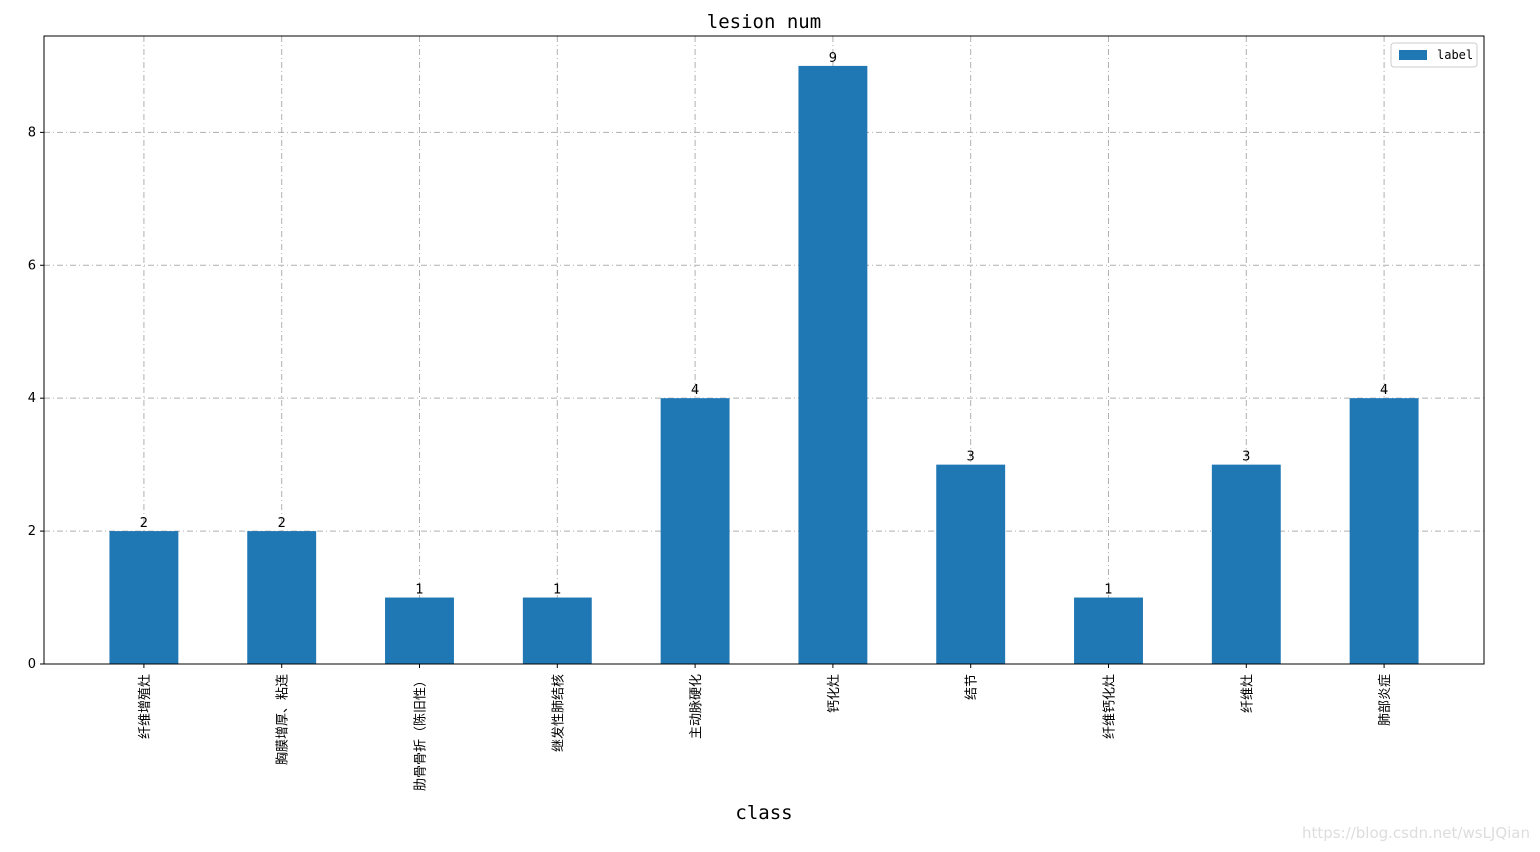  I want to click on chart-title: lesion num, so click(764, 22).